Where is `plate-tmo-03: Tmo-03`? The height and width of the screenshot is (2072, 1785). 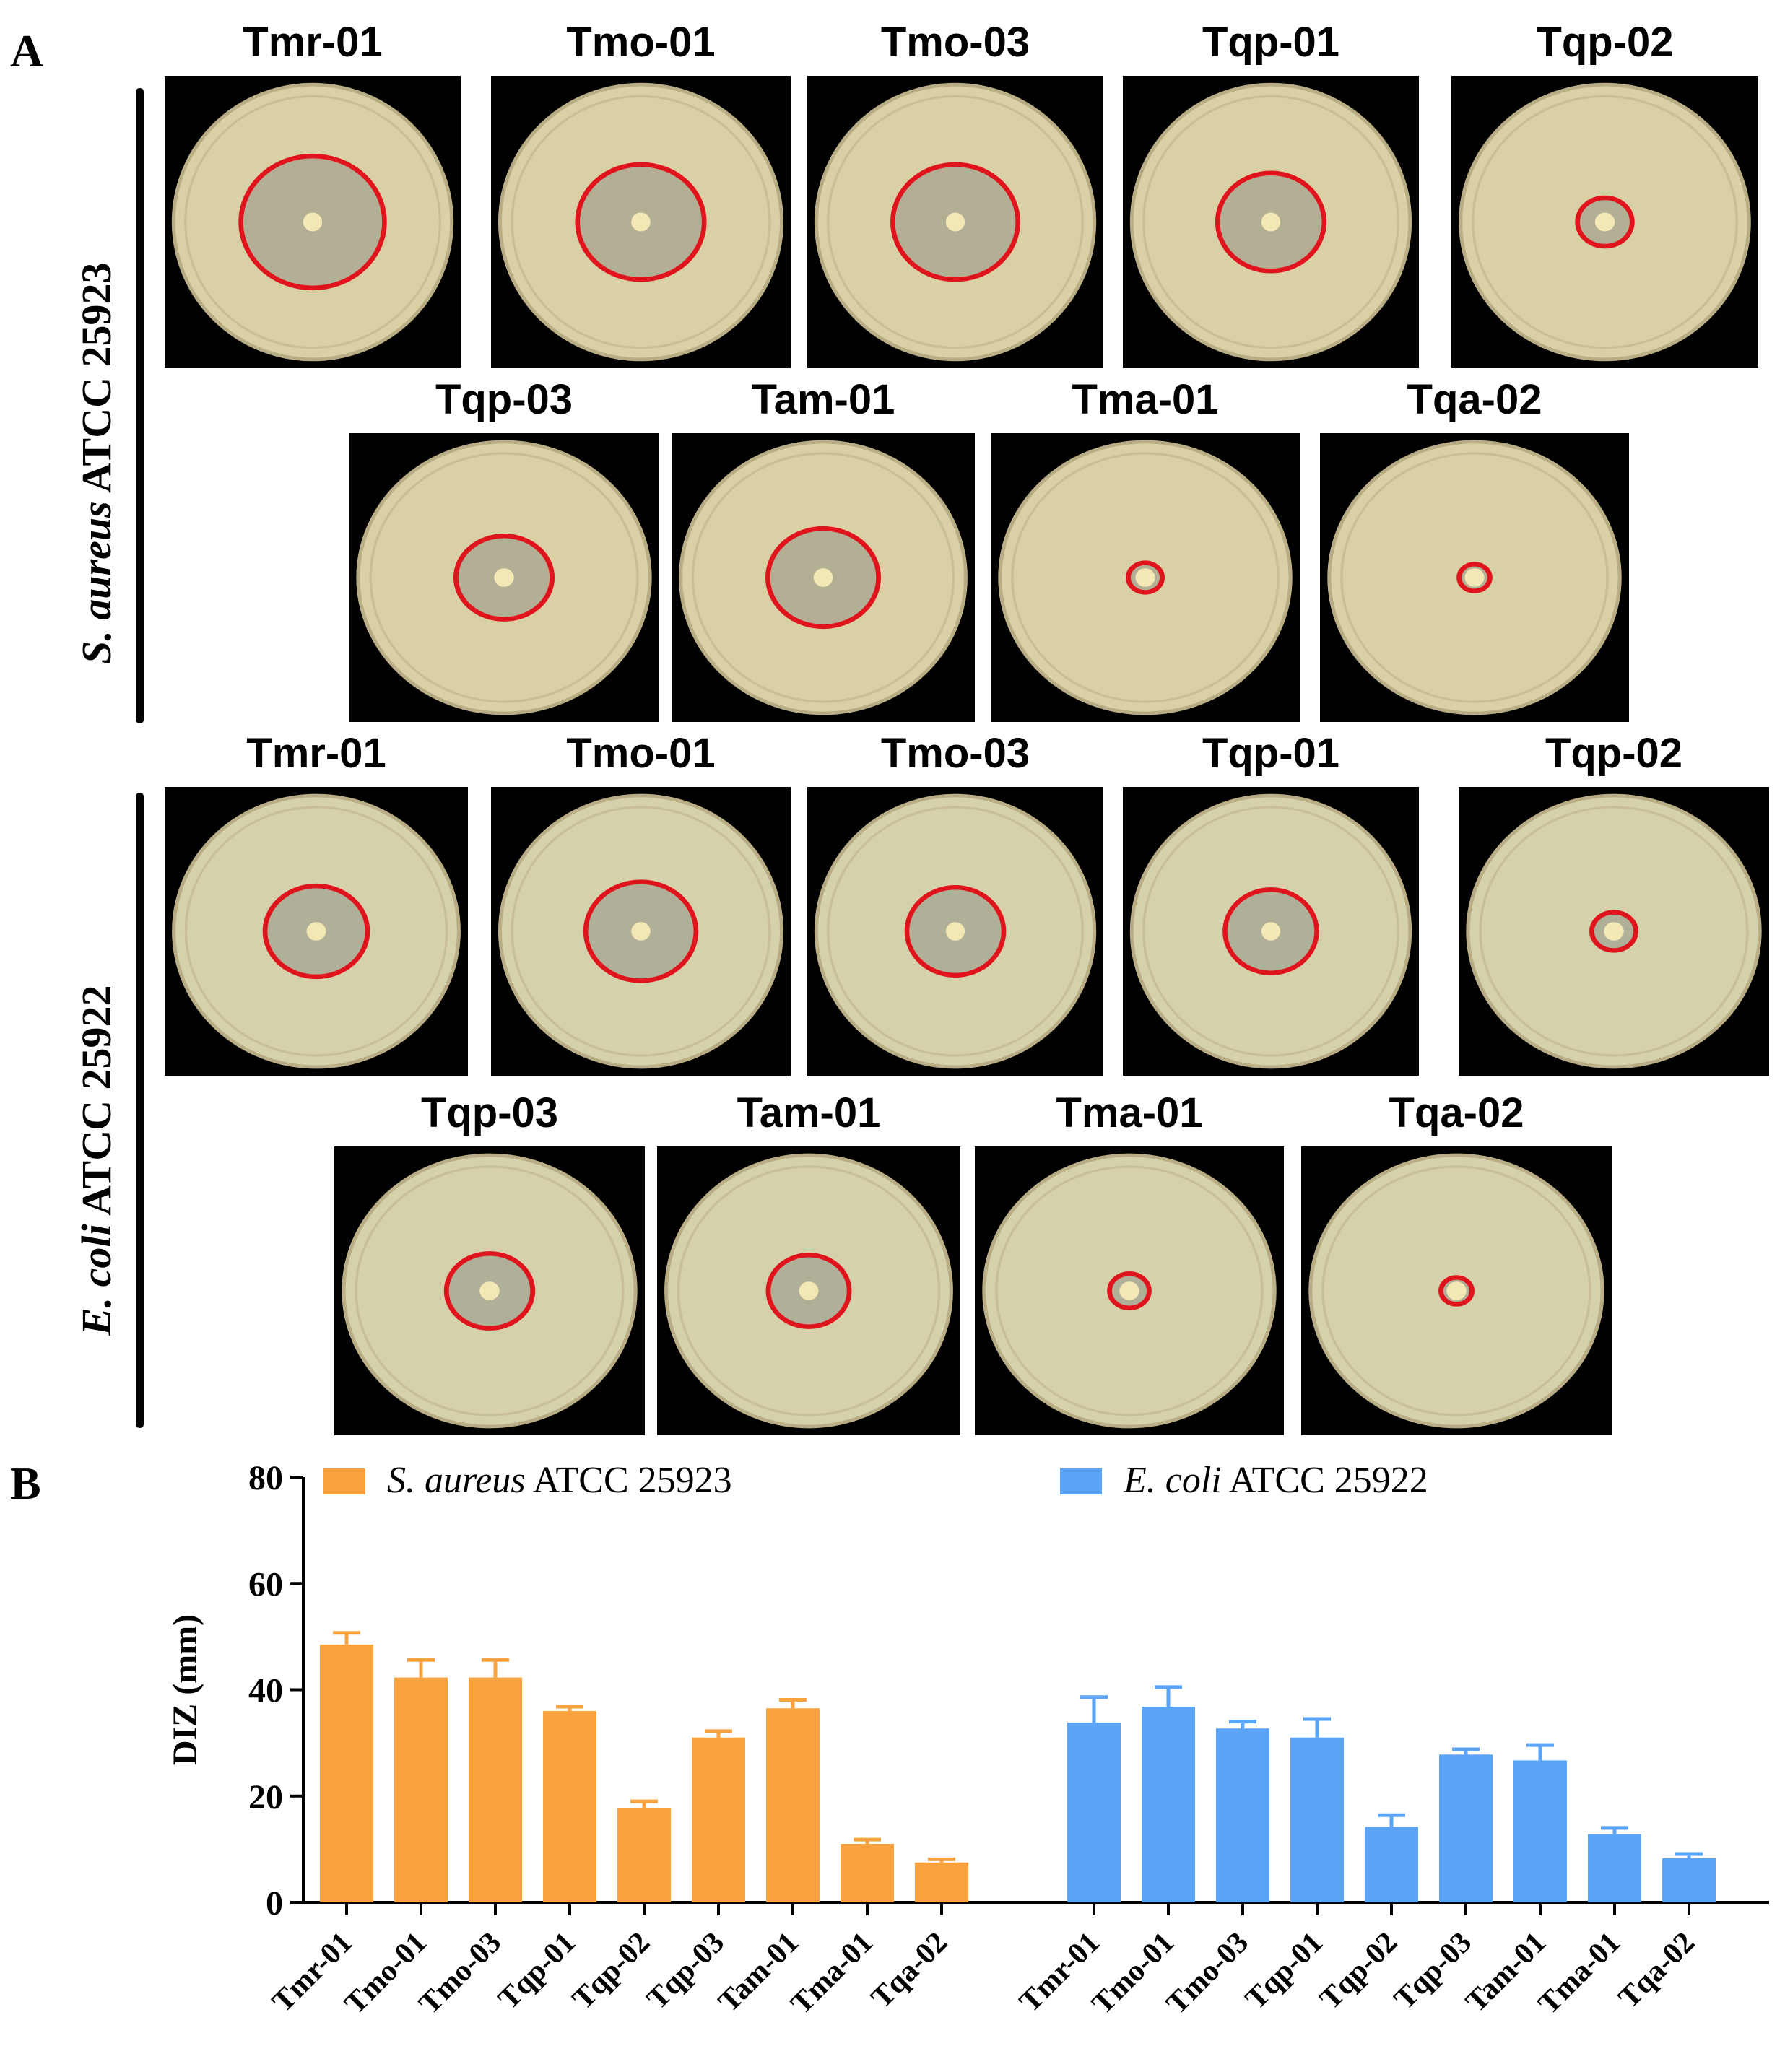 plate-tmo-03: Tmo-03 is located at coordinates (955, 193).